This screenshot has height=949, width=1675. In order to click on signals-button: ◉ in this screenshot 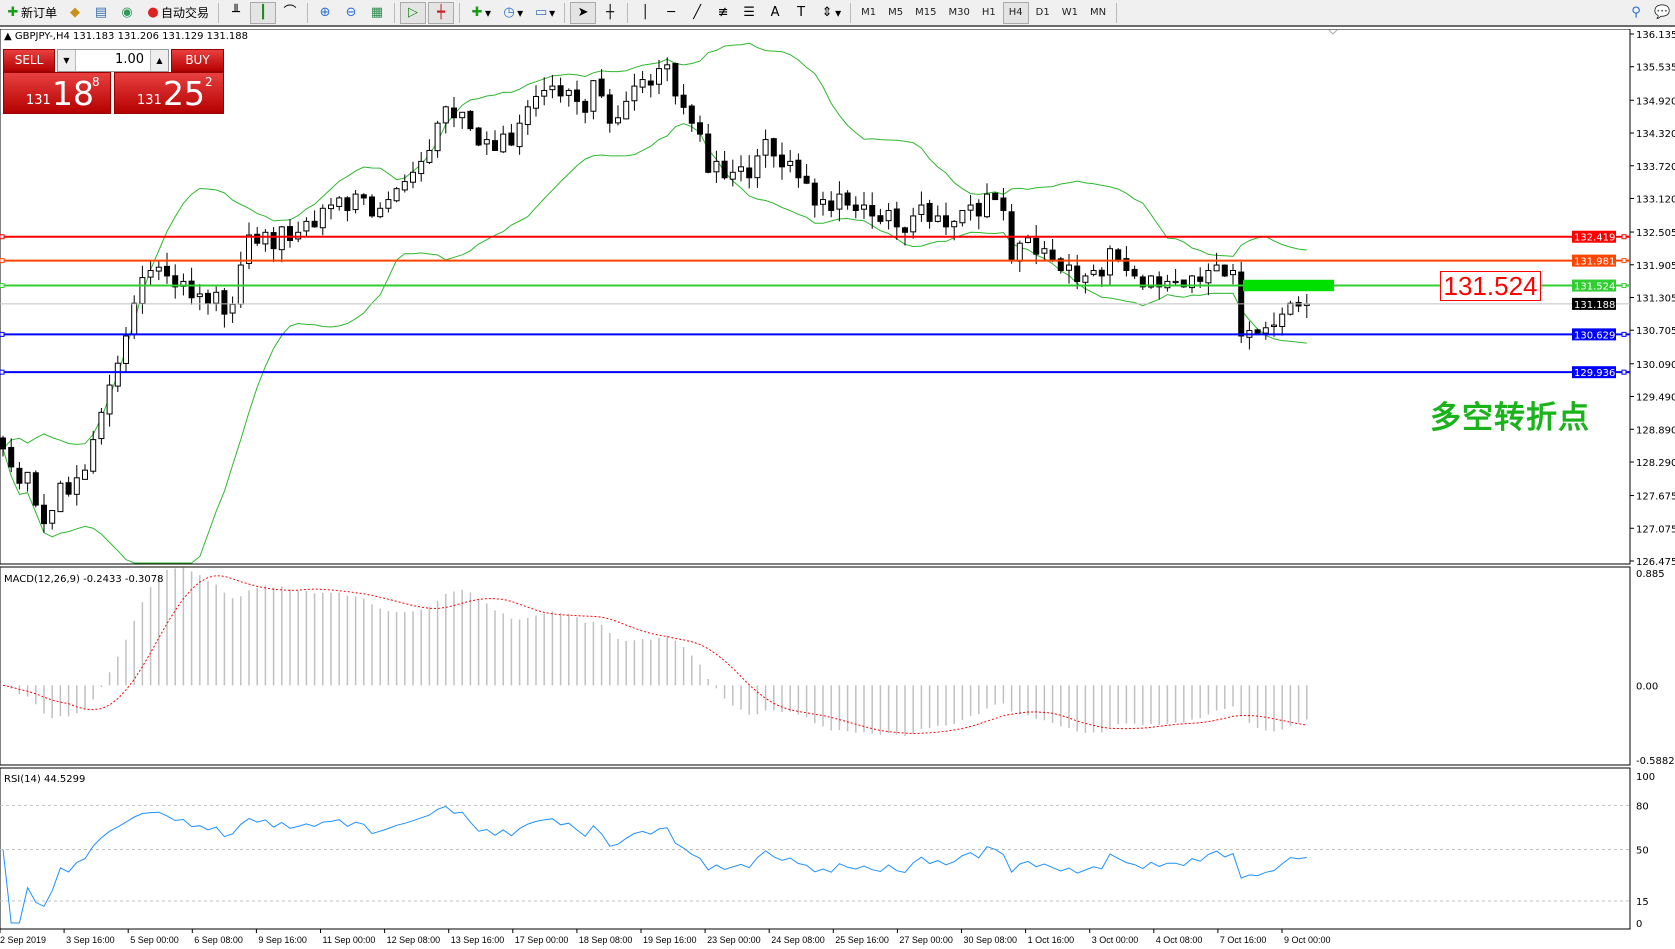, I will do `click(127, 13)`.